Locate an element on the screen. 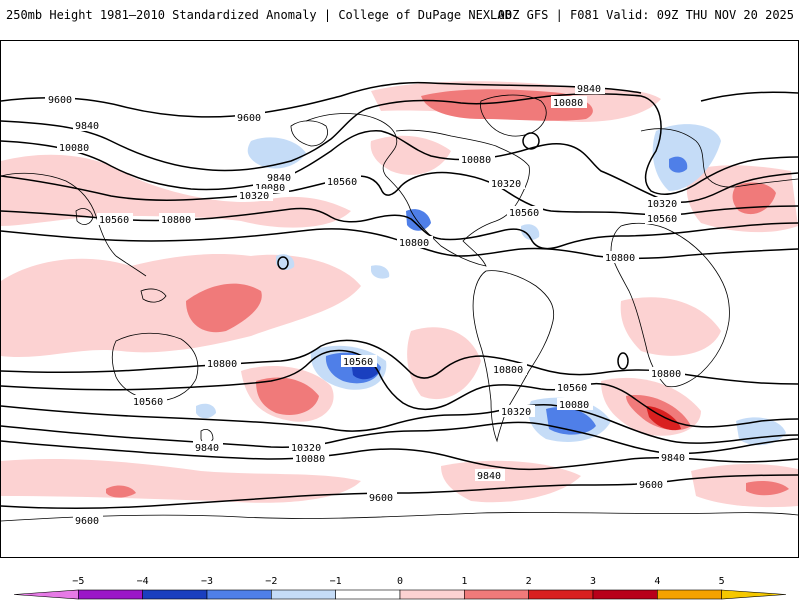  pos-anomaly-pacific-core is located at coordinates (224, 308).